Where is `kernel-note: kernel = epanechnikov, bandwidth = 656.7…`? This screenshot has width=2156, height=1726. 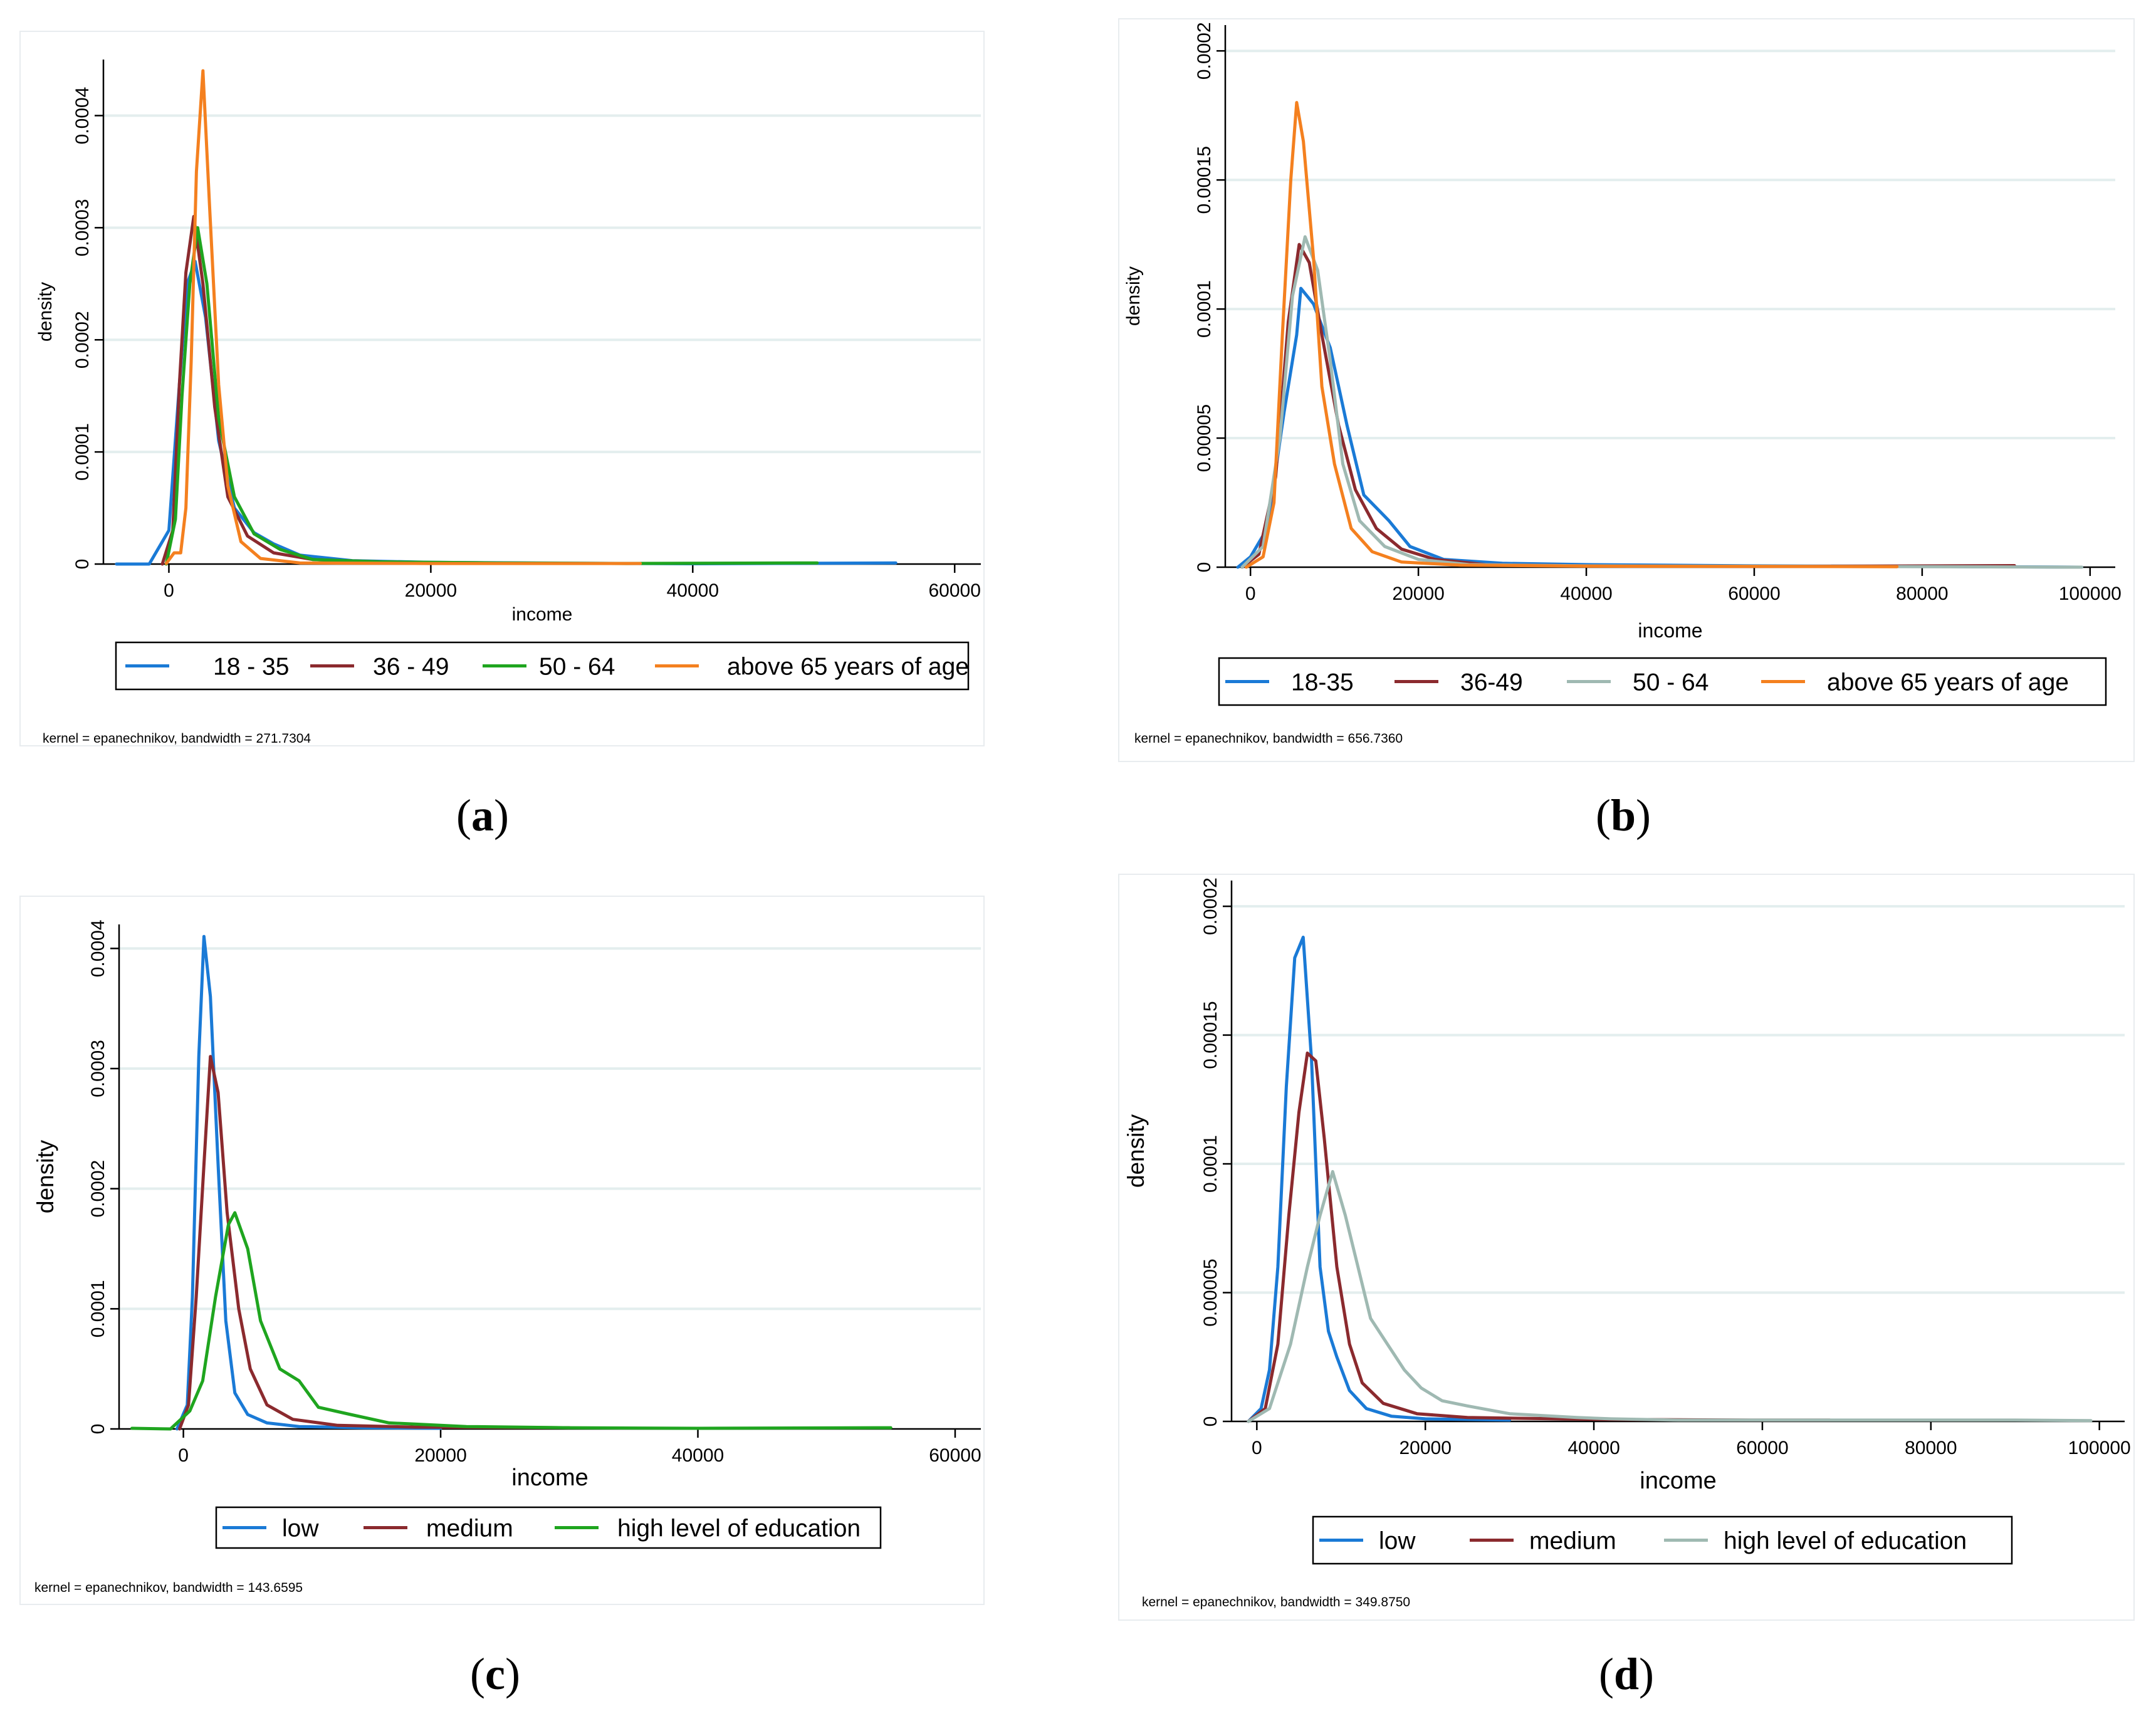 kernel-note: kernel = epanechnikov, bandwidth = 656.7… is located at coordinates (1268, 738).